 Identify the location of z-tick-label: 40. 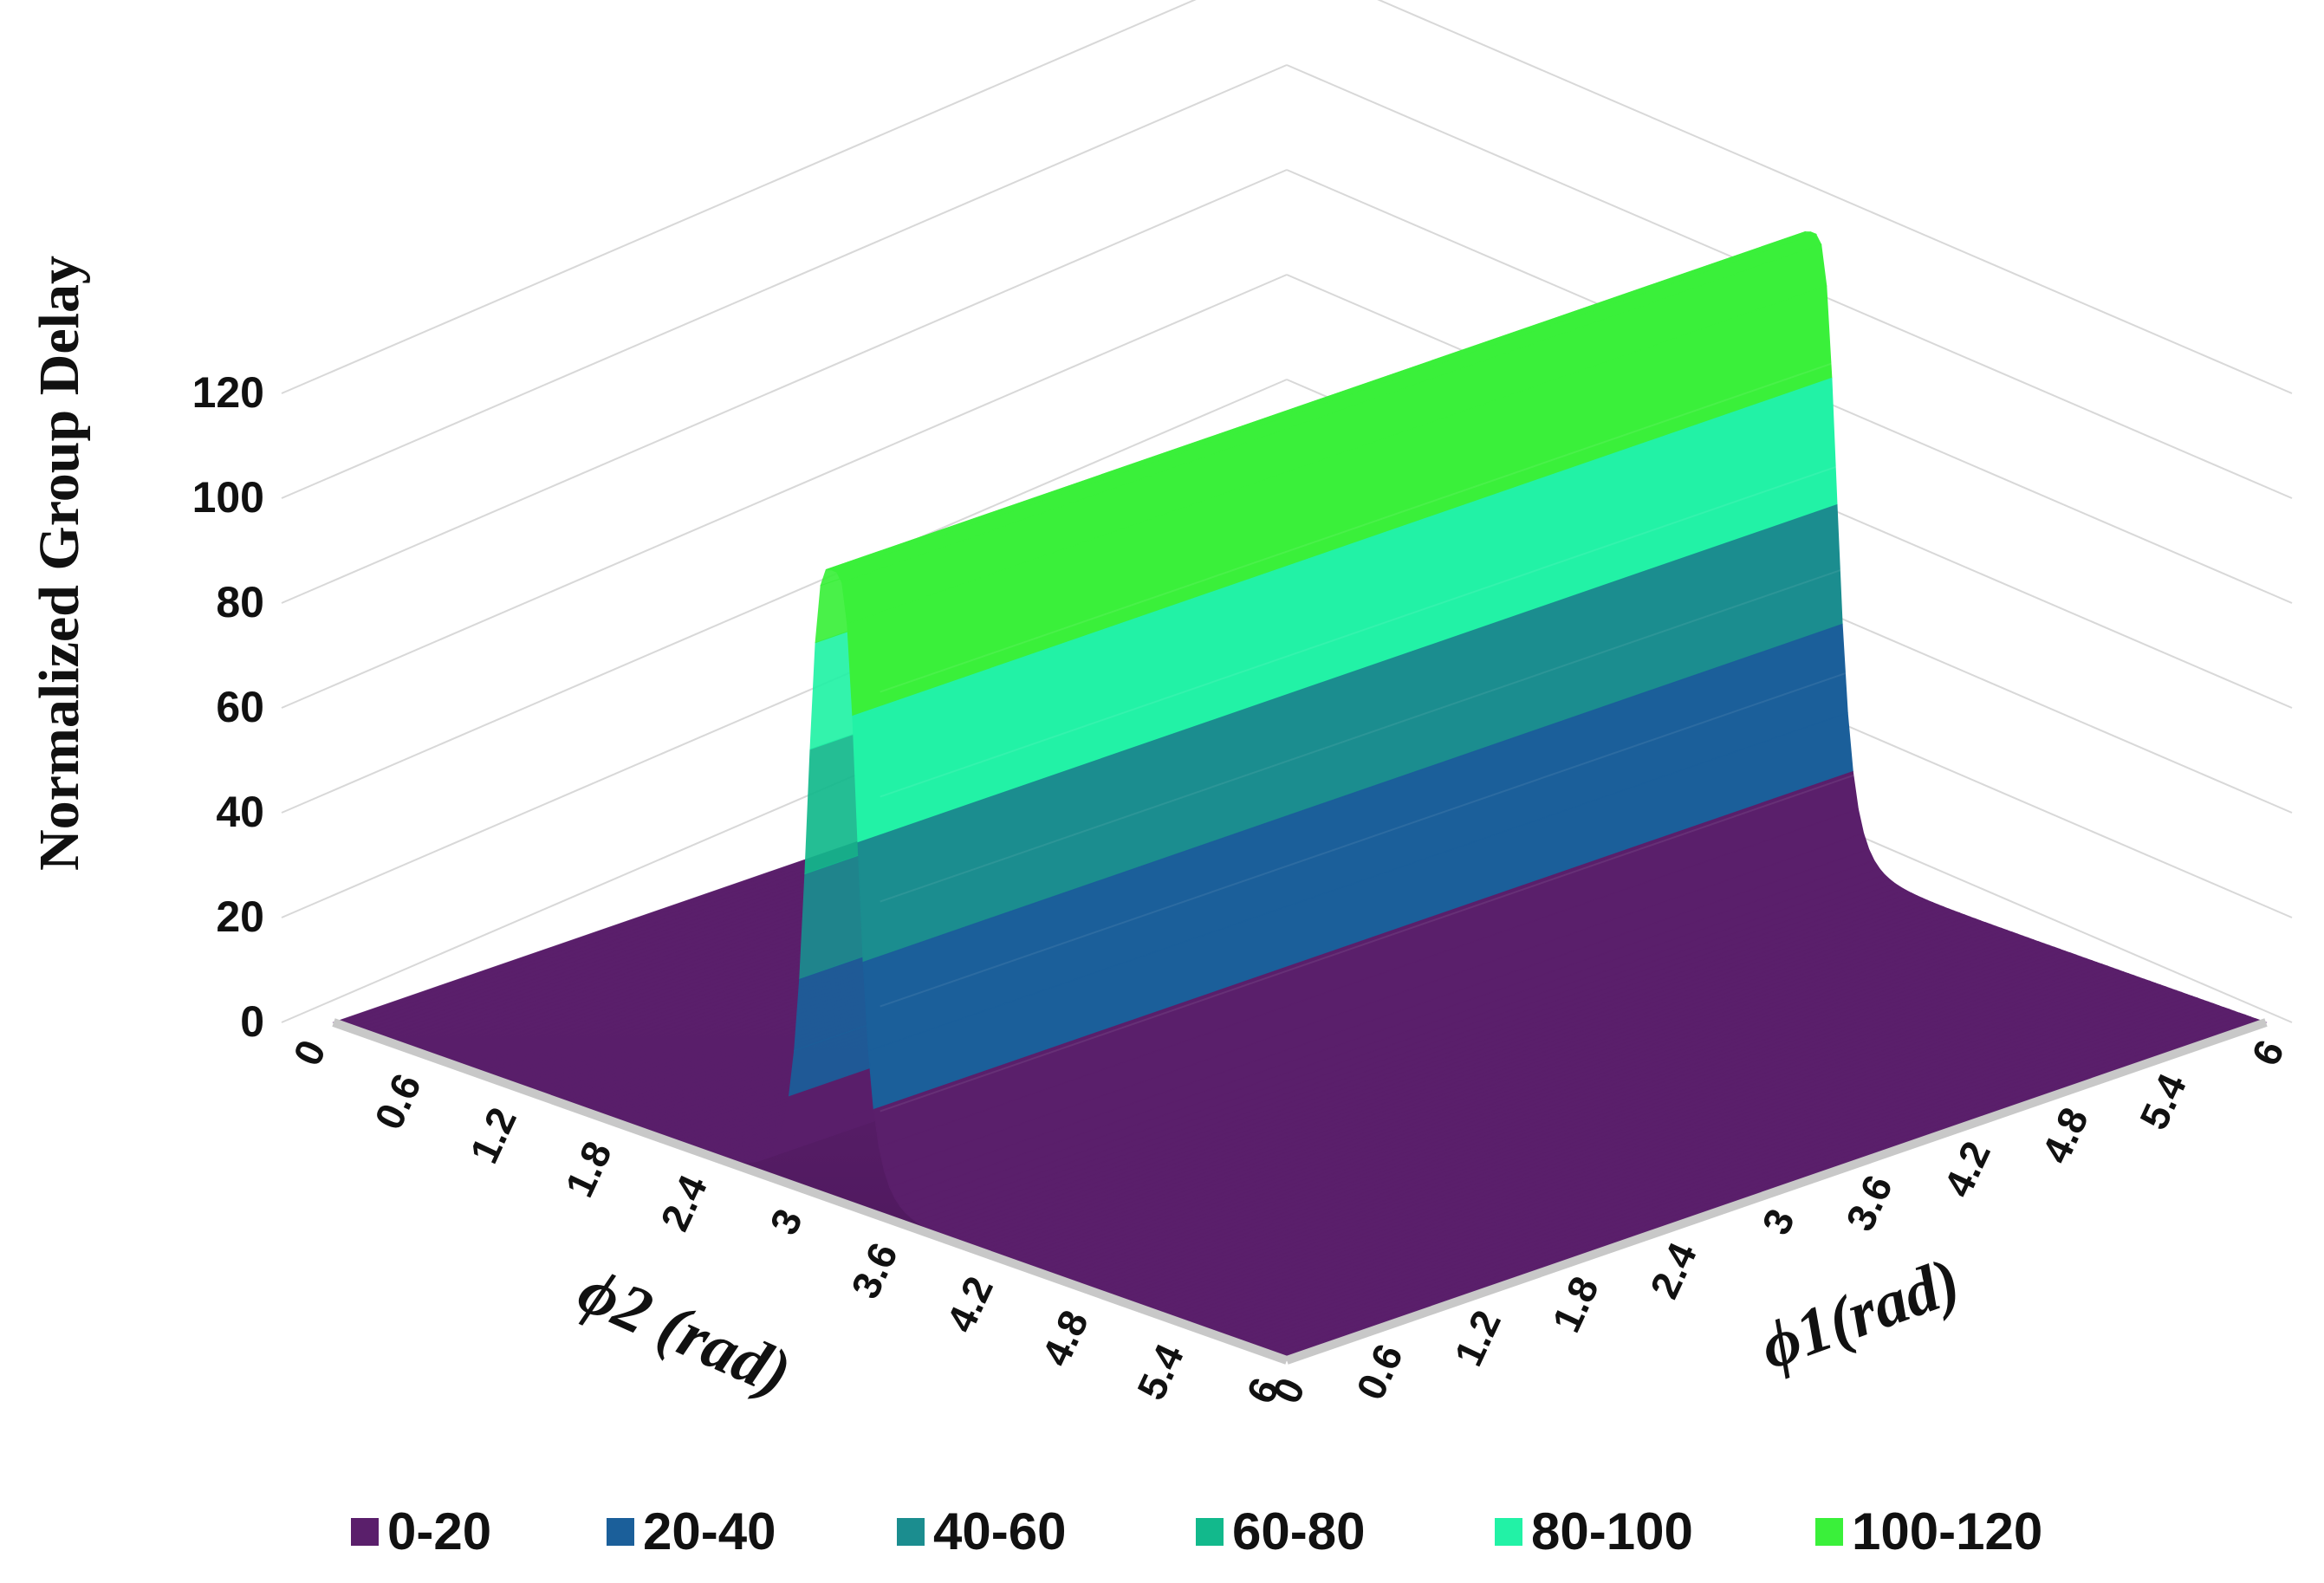
(240, 812).